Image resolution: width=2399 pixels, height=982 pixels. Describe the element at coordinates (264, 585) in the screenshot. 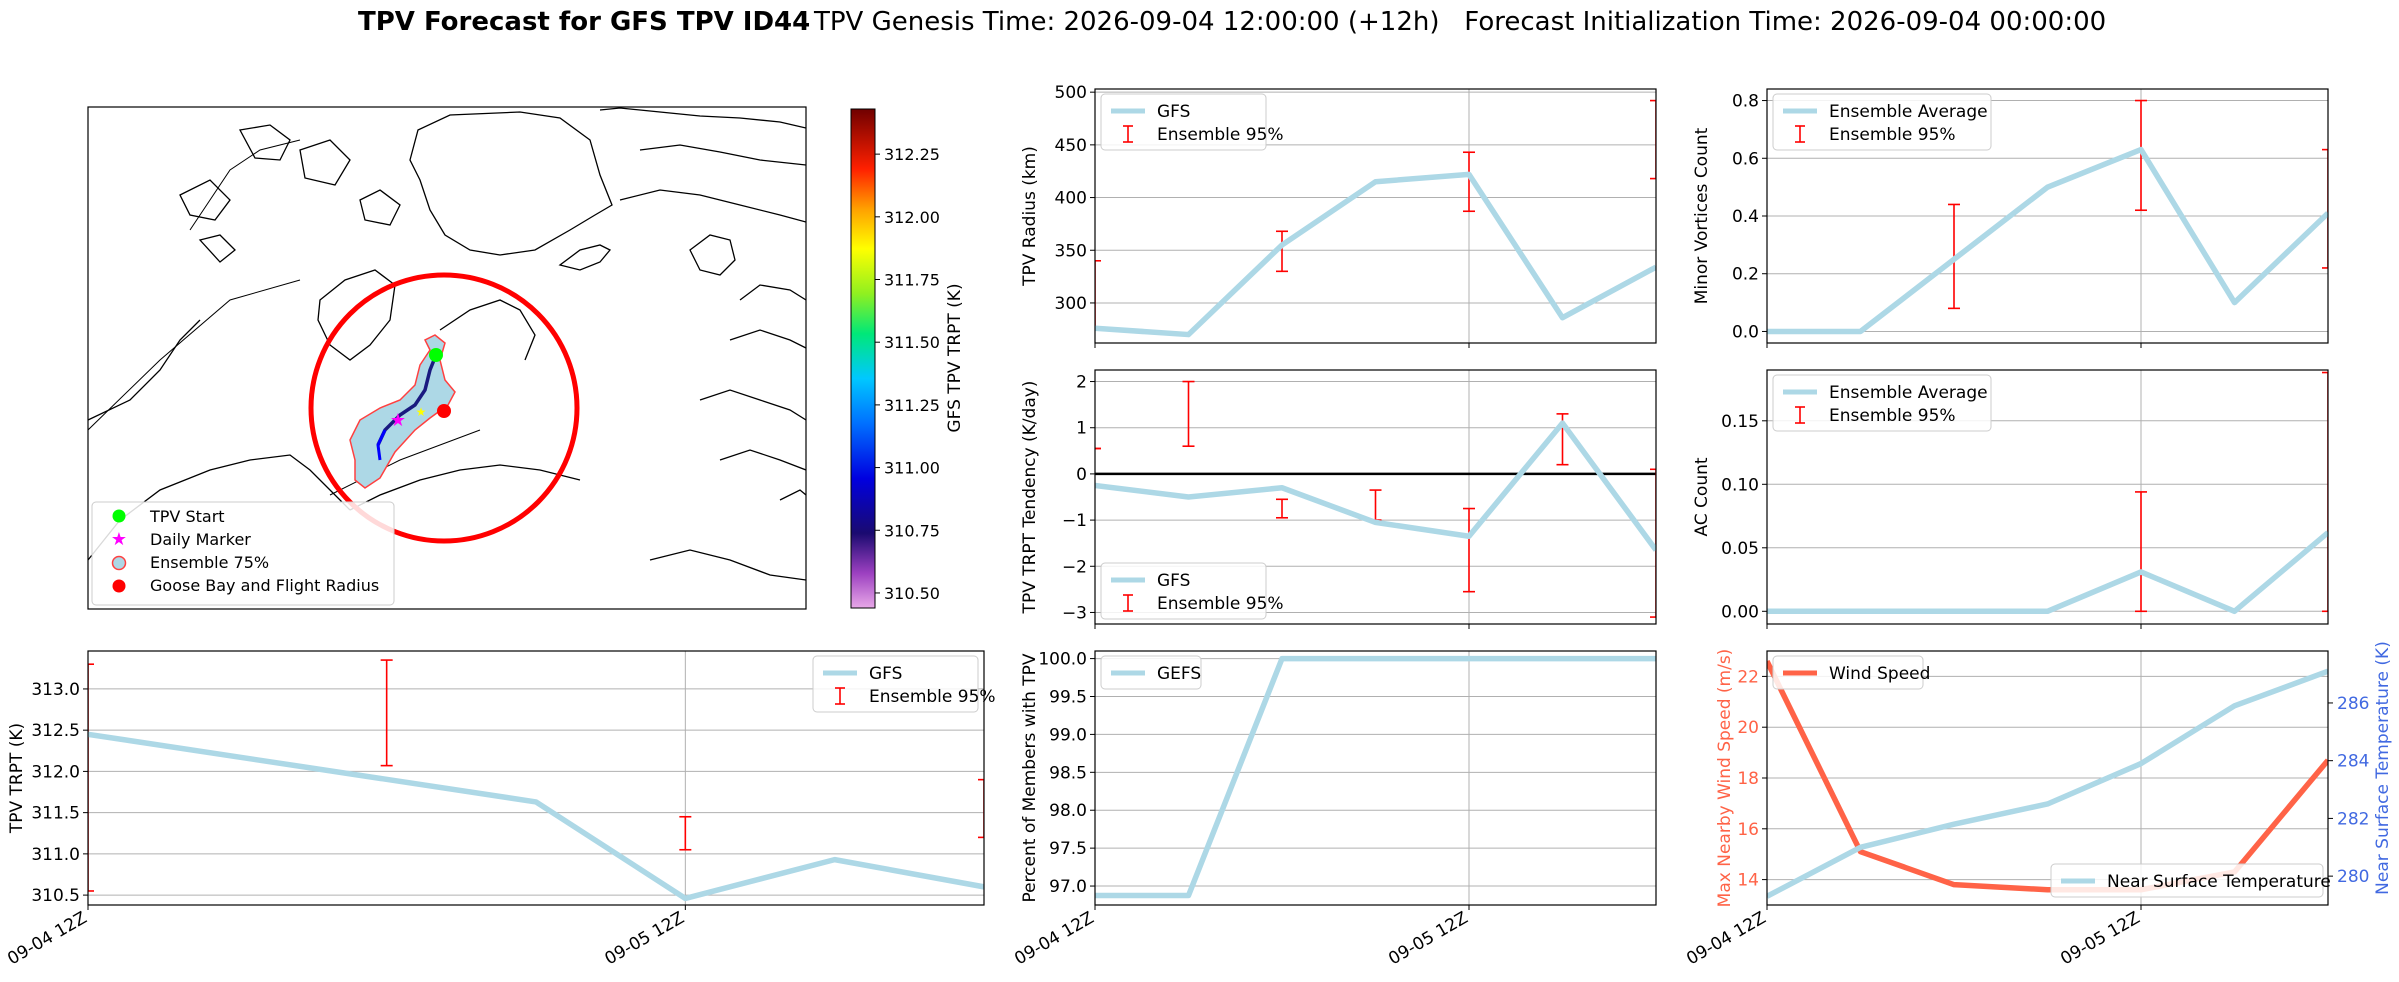

I see `legend-goose-bay: Goose Bay and Flight Radius` at that location.